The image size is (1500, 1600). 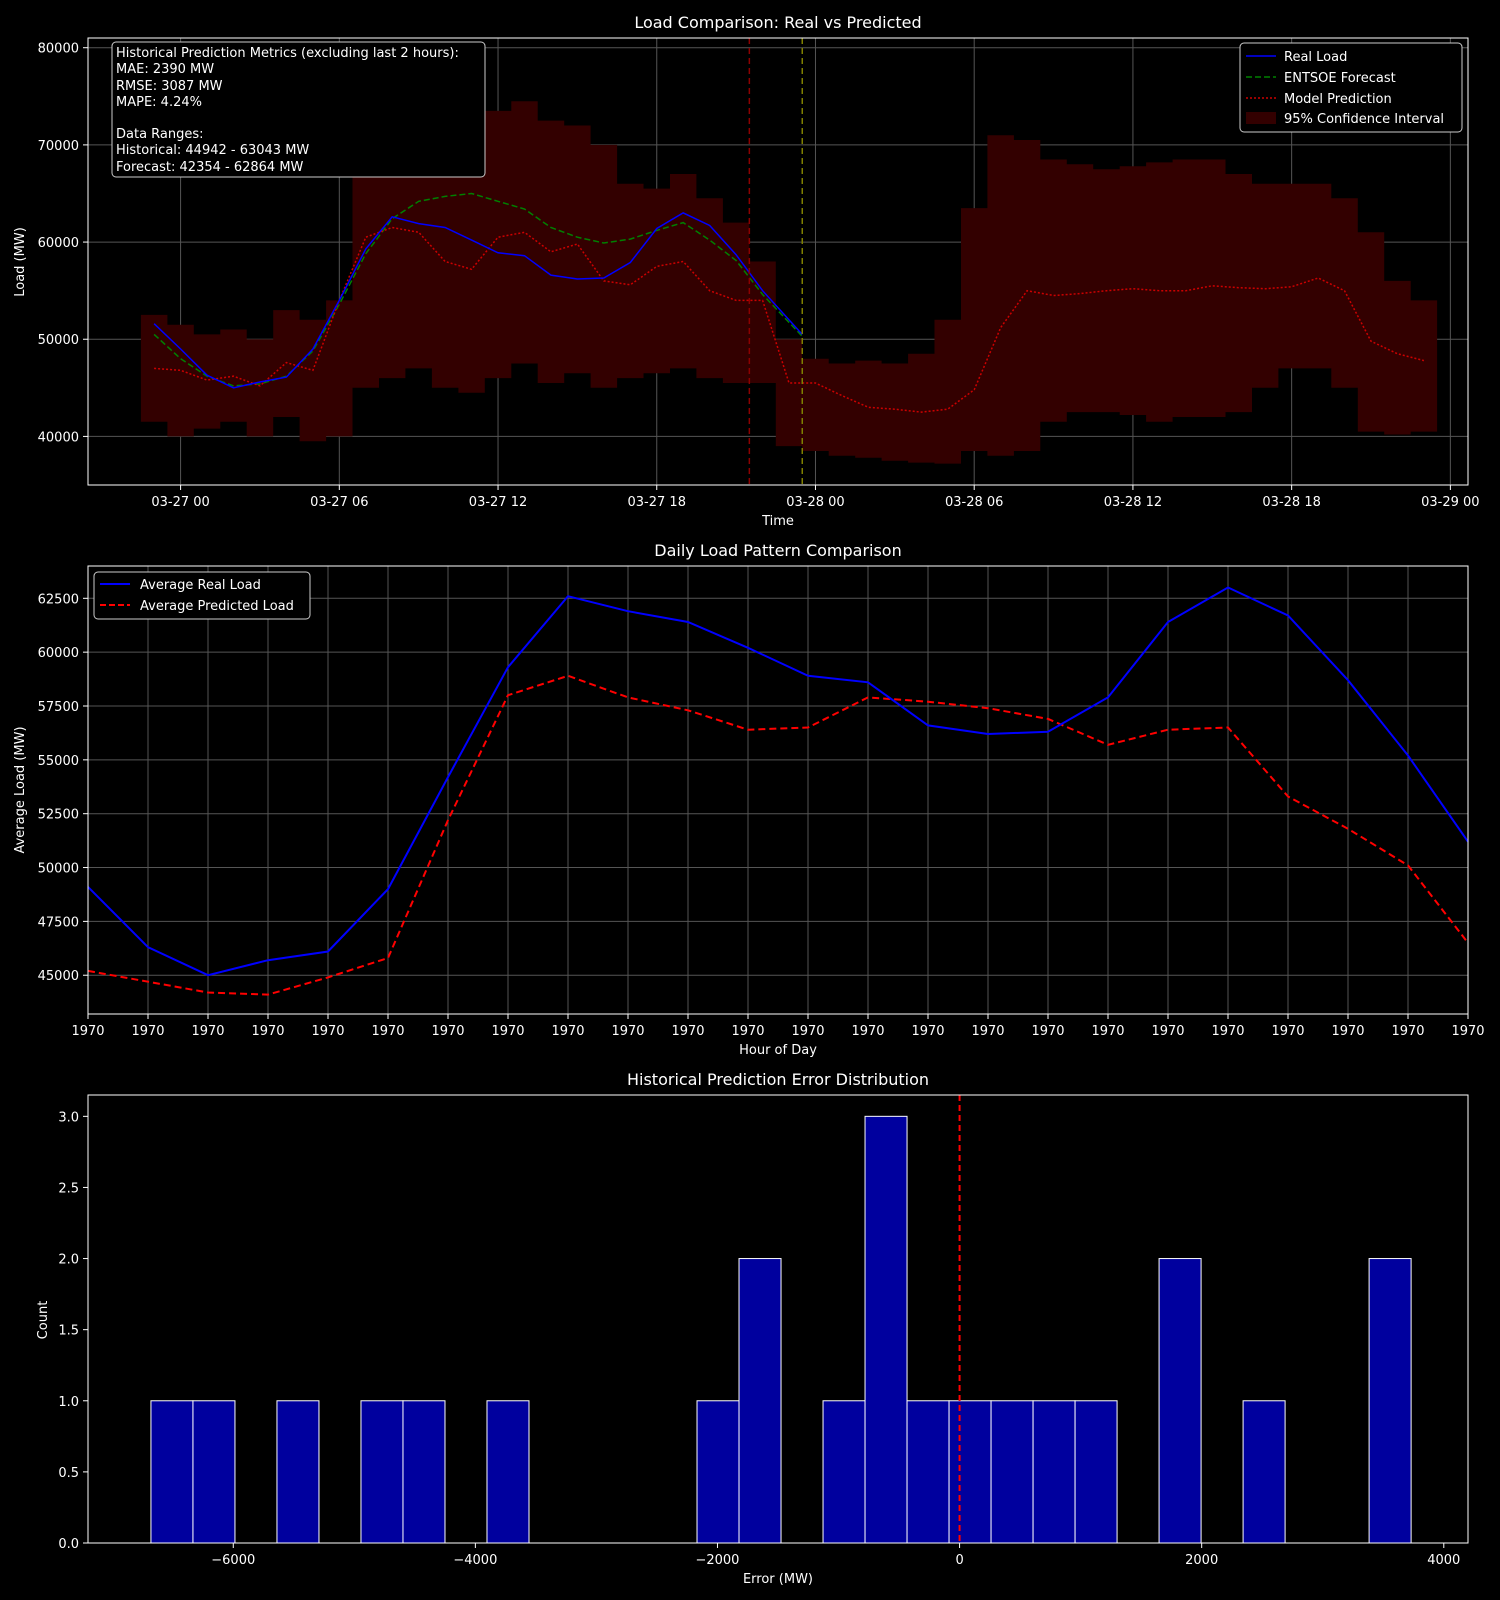 I want to click on load-comparison-title: Load Comparison: Real vs Predicted, so click(x=777, y=22).